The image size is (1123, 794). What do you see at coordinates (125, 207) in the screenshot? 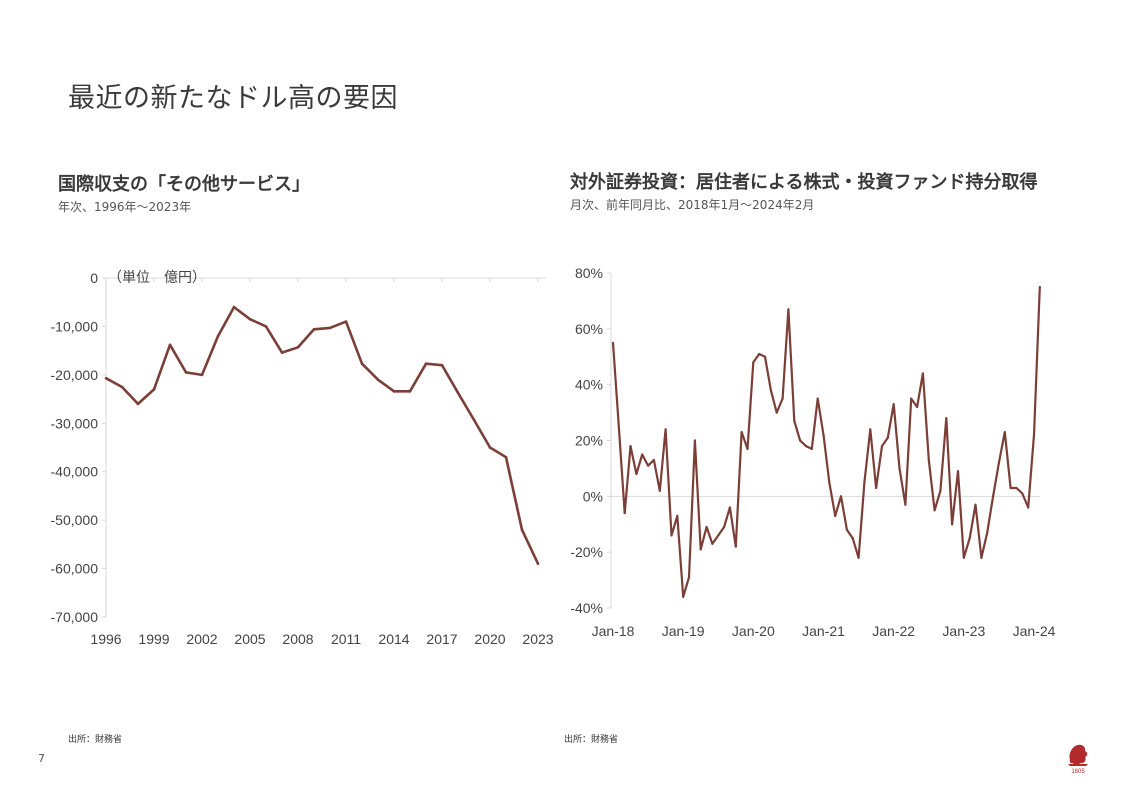
I see `chart1-subtitle: 年次、1996年～2023年` at bounding box center [125, 207].